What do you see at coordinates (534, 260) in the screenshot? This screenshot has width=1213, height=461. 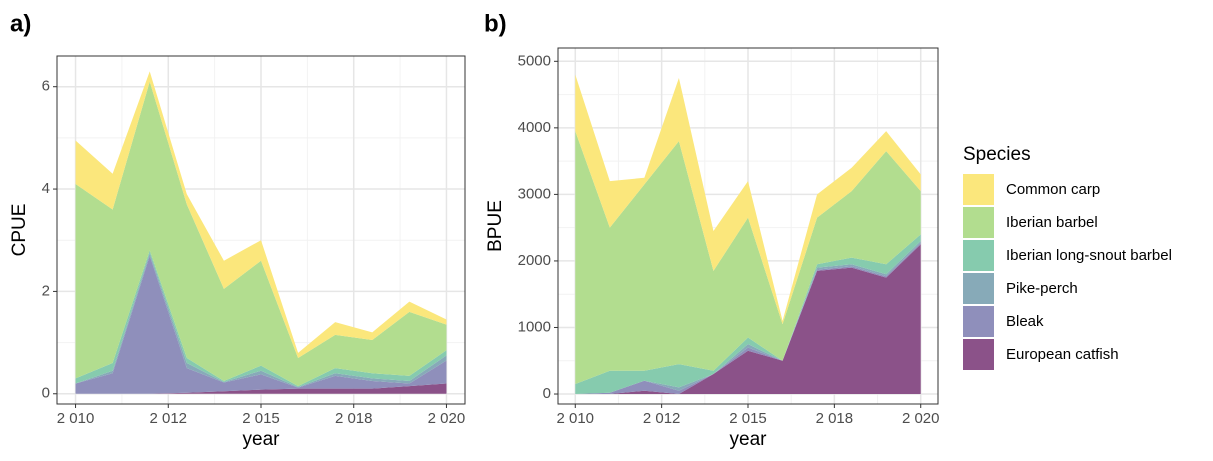 I see `y-tick-label: 2000` at bounding box center [534, 260].